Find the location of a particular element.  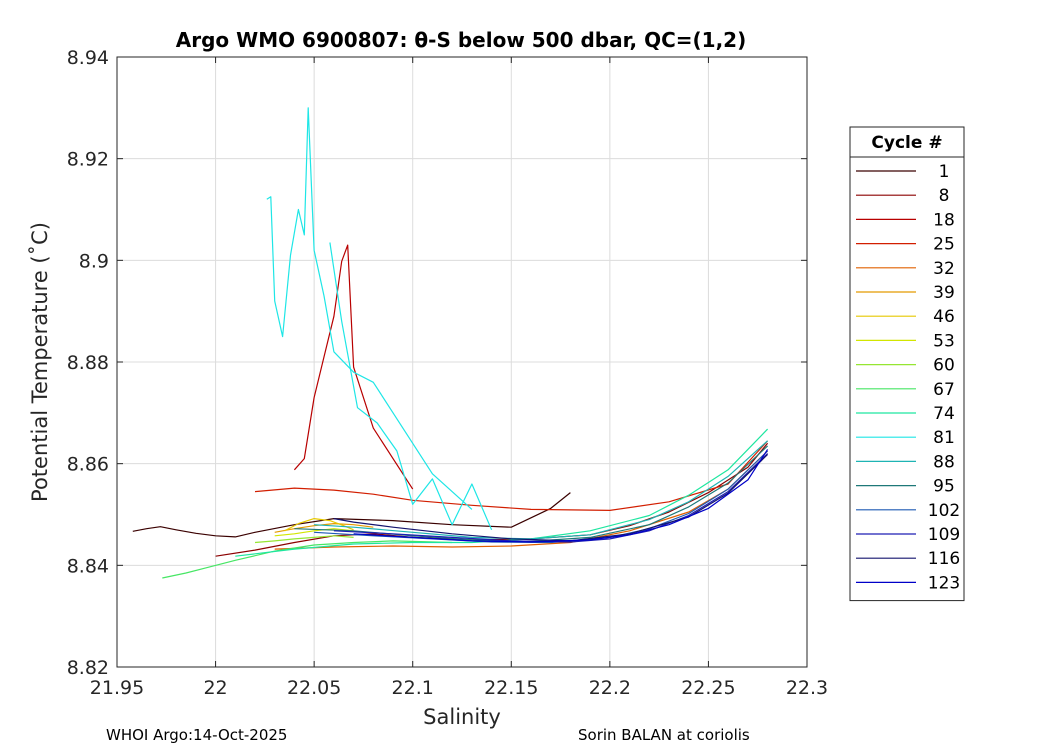

legend-label: 123 is located at coordinates (944, 583).